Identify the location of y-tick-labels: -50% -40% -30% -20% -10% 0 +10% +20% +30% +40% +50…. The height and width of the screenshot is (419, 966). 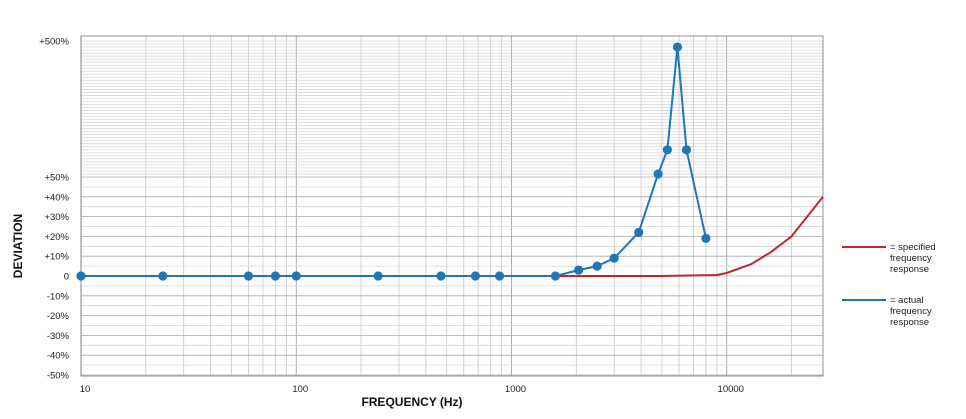
(54, 209).